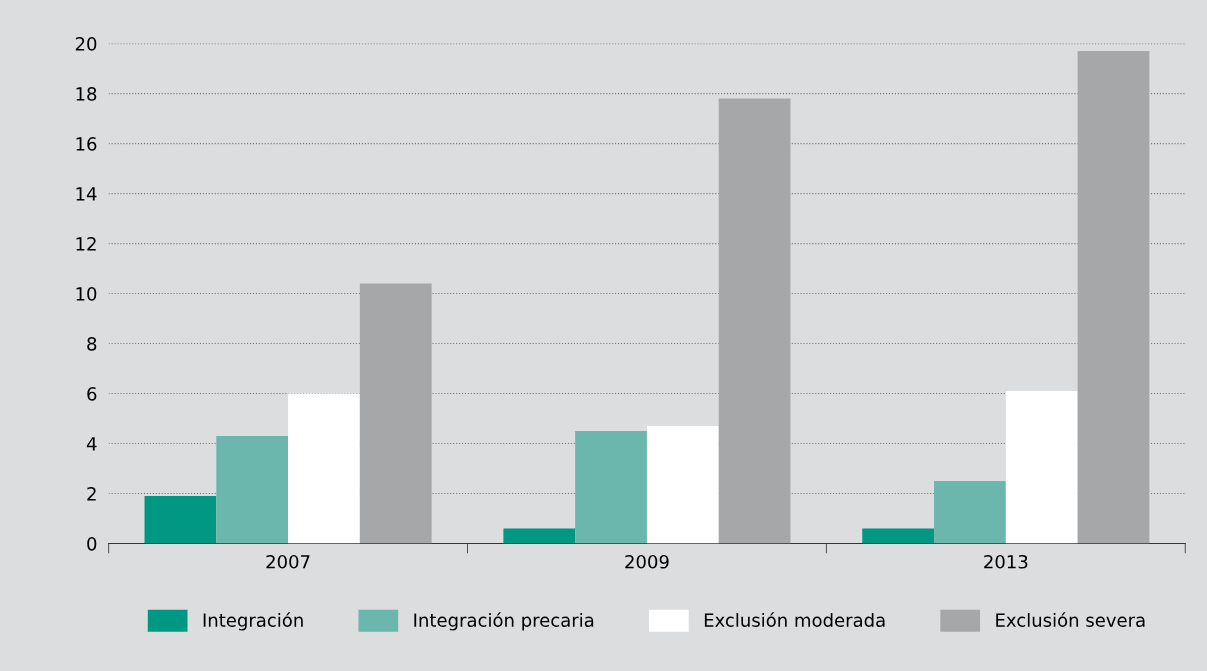  What do you see at coordinates (647, 561) in the screenshot?
I see `x-tick-label: 2009` at bounding box center [647, 561].